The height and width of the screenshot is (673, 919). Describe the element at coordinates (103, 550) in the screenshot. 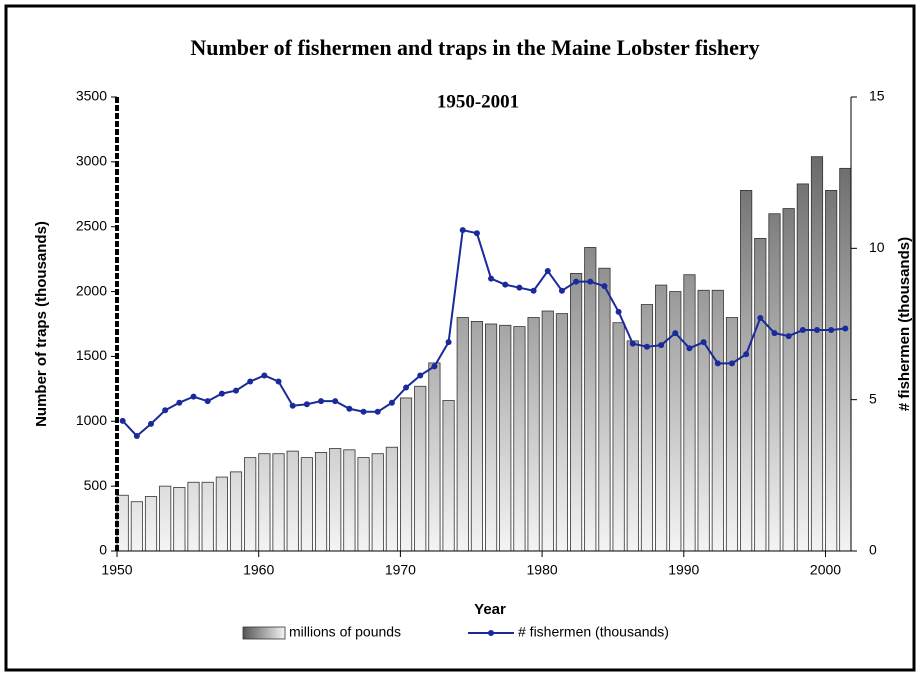

I see `y-tick-label: 0` at that location.